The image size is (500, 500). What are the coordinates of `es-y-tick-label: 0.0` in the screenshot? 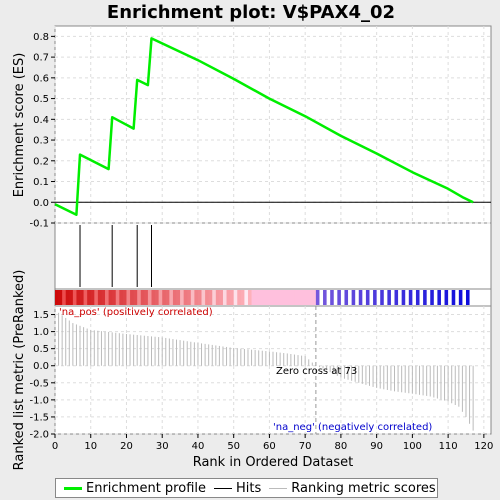 It's located at (41, 203).